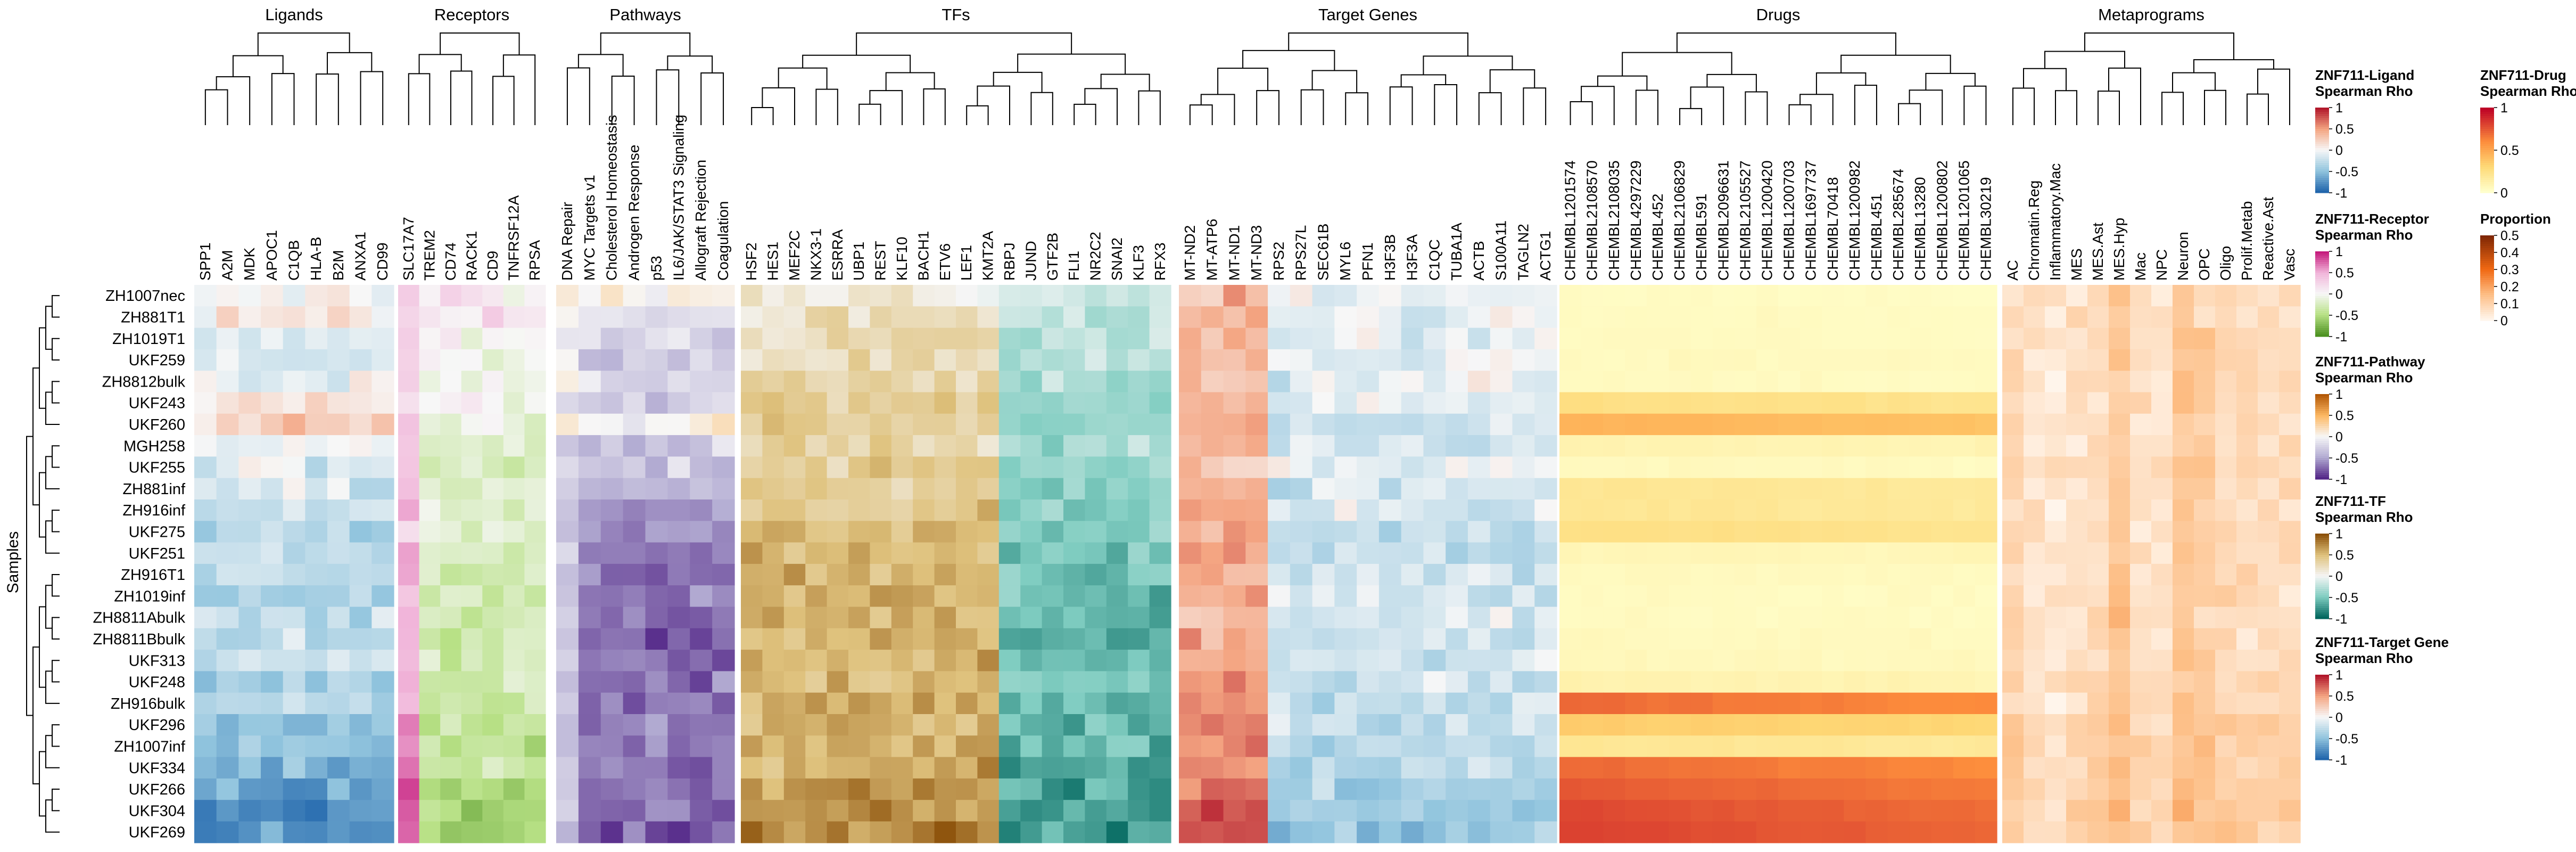  I want to click on column-label: MT-ND2, so click(1190, 253).